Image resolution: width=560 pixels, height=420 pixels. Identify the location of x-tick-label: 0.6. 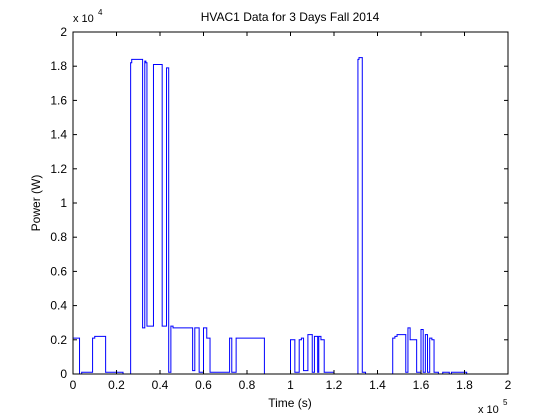
(203, 385).